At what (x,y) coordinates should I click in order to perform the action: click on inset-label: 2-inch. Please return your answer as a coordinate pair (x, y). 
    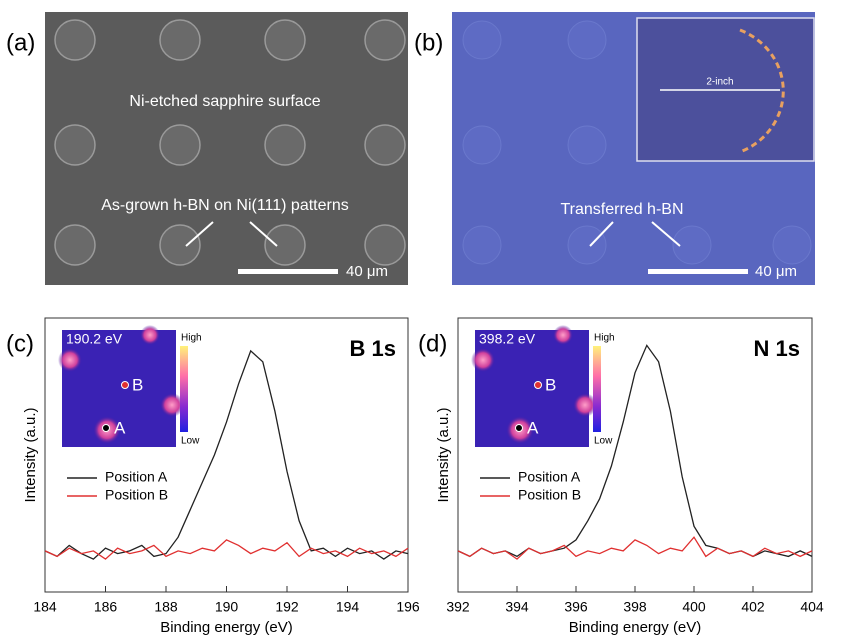
    Looking at the image, I should click on (719, 82).